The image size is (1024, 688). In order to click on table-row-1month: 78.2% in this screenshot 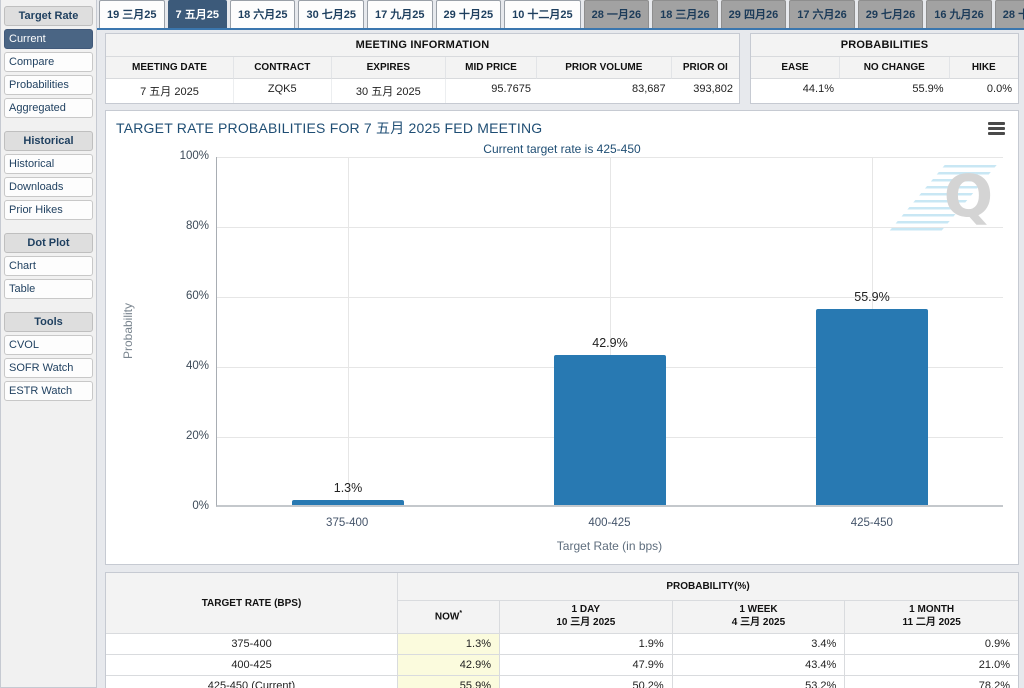, I will do `click(931, 682)`.